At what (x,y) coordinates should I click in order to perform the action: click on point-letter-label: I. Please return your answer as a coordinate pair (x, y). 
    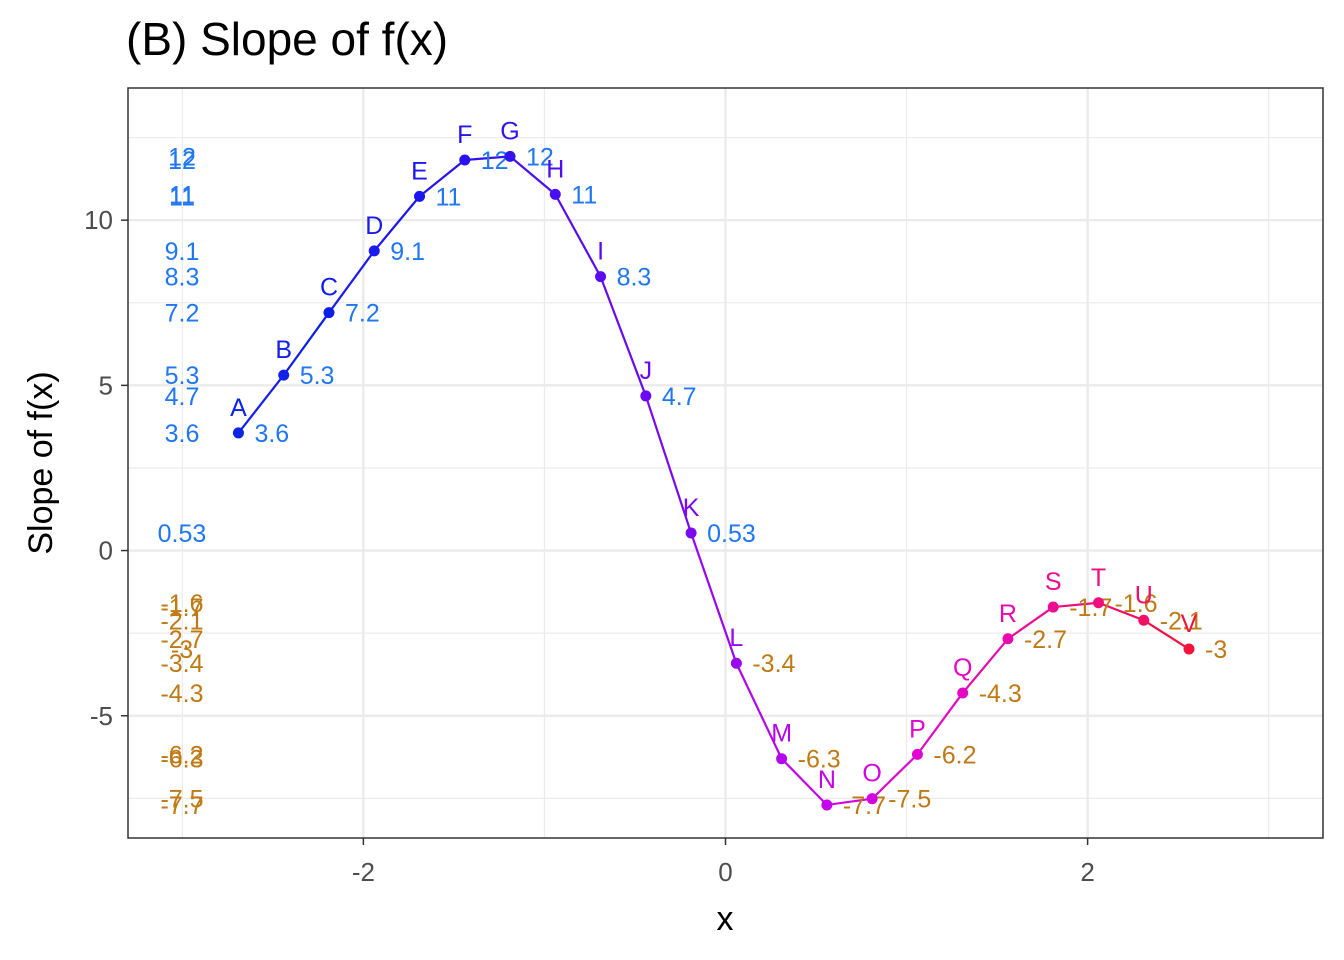
    Looking at the image, I should click on (600, 252).